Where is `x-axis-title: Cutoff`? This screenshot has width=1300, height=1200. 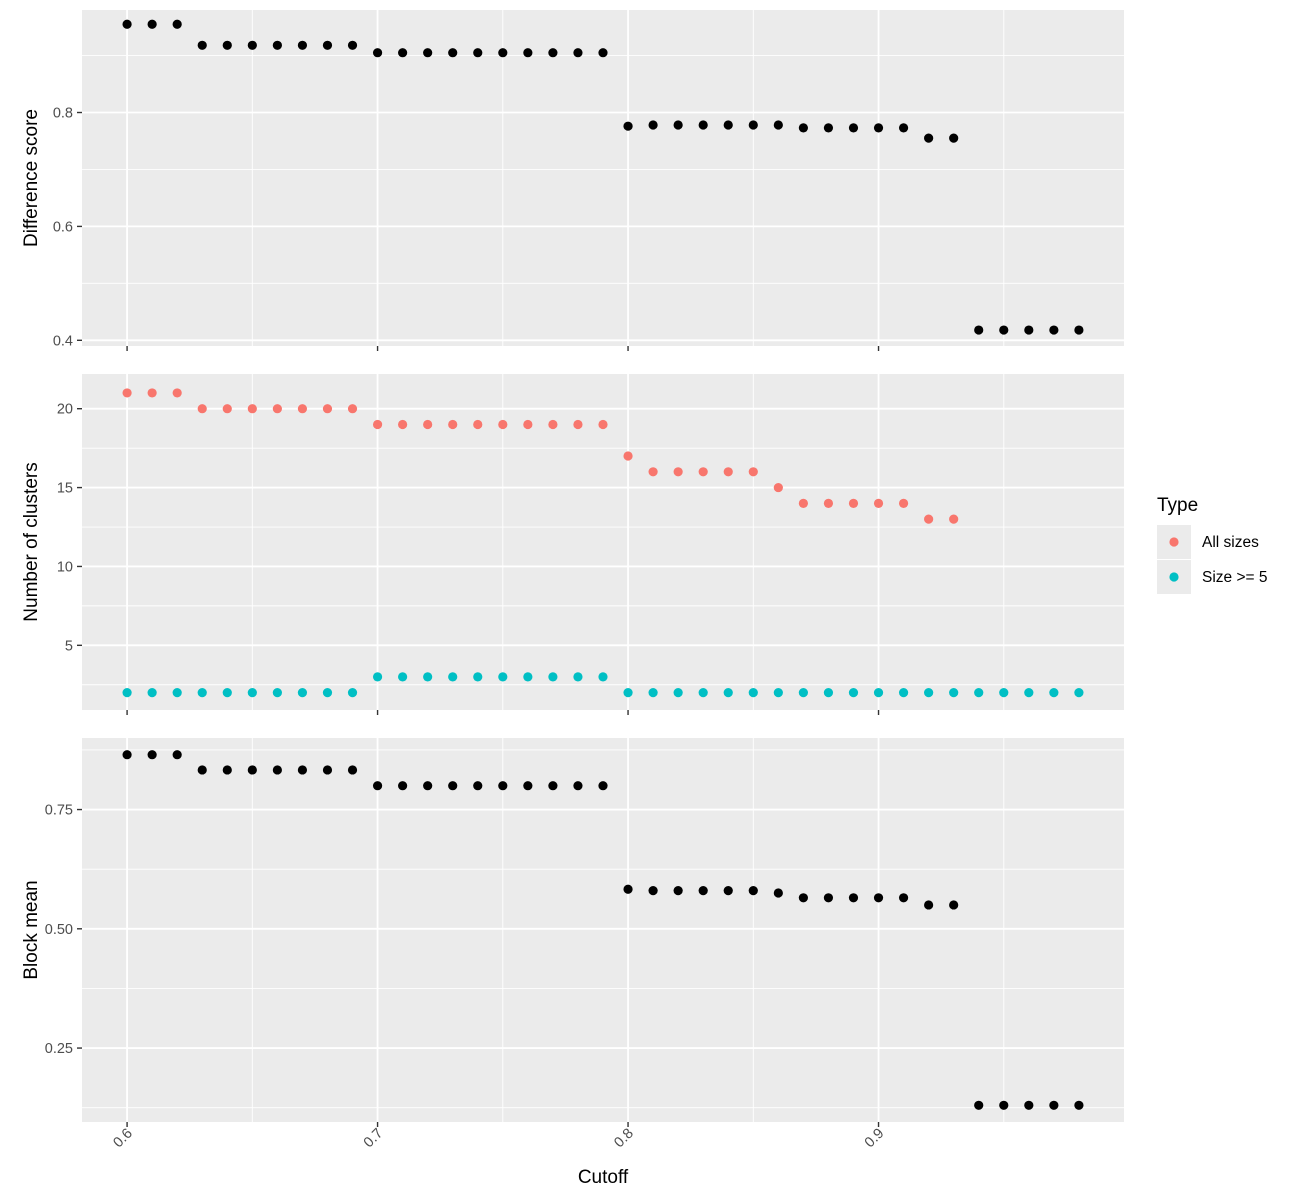 x-axis-title: Cutoff is located at coordinates (603, 1177).